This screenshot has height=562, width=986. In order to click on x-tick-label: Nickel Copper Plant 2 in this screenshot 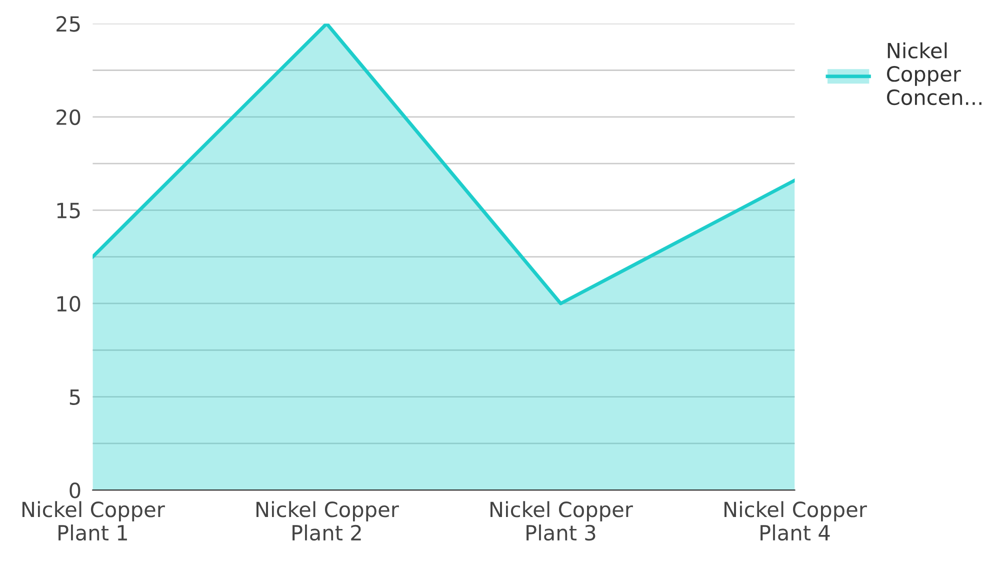, I will do `click(327, 521)`.